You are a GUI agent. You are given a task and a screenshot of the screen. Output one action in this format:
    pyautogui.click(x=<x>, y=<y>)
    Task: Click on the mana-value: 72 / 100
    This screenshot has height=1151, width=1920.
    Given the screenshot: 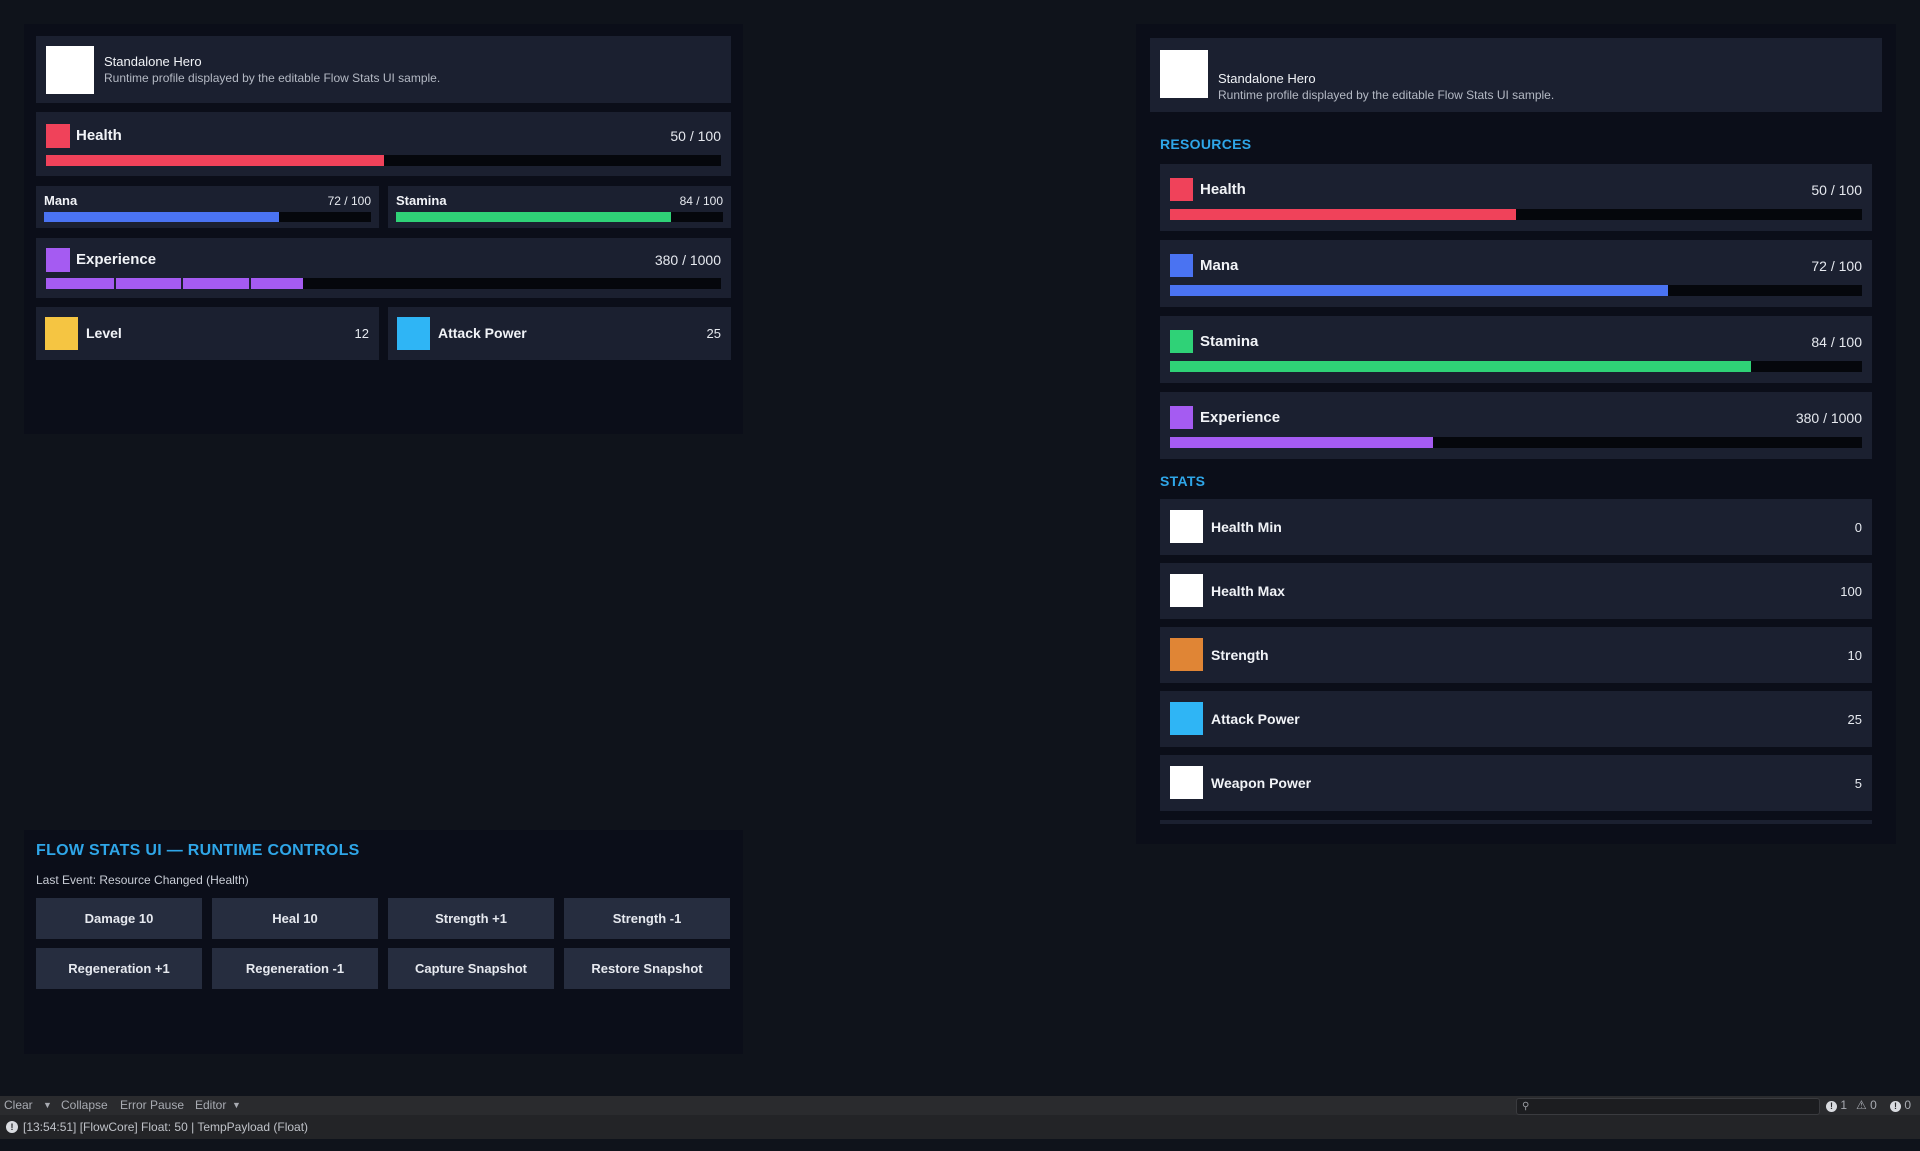 What is the action you would take?
    pyautogui.click(x=349, y=201)
    